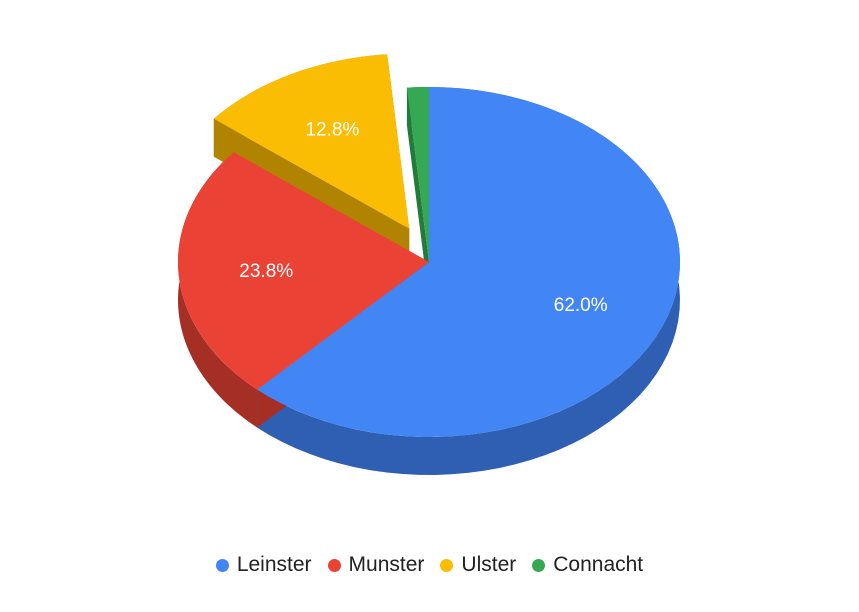 This screenshot has width=859, height=612. I want to click on legend-item-ulster: Ulster, so click(478, 565).